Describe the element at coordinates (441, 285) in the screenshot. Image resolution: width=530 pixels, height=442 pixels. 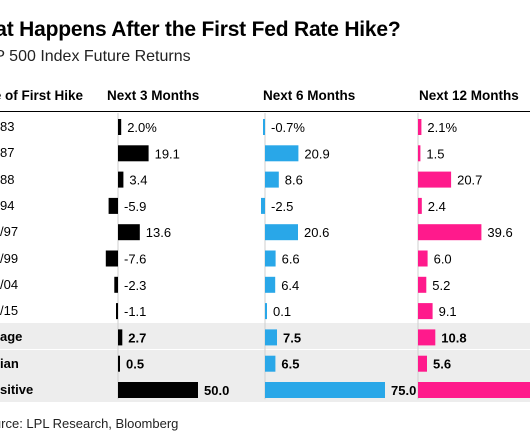
I see `data-label: 5.2` at that location.